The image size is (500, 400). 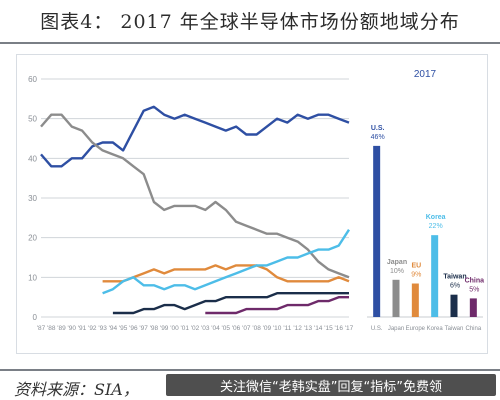 What do you see at coordinates (425, 74) in the screenshot?
I see `bar-chart-title: 2017` at bounding box center [425, 74].